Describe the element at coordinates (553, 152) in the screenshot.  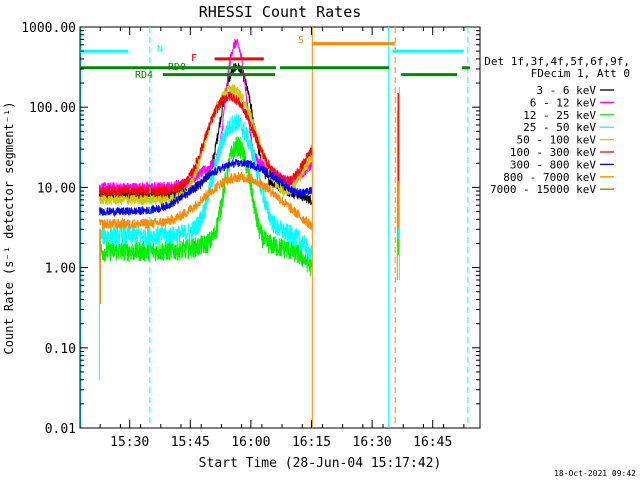
I see `legend-label: 100 - 300 keV` at that location.